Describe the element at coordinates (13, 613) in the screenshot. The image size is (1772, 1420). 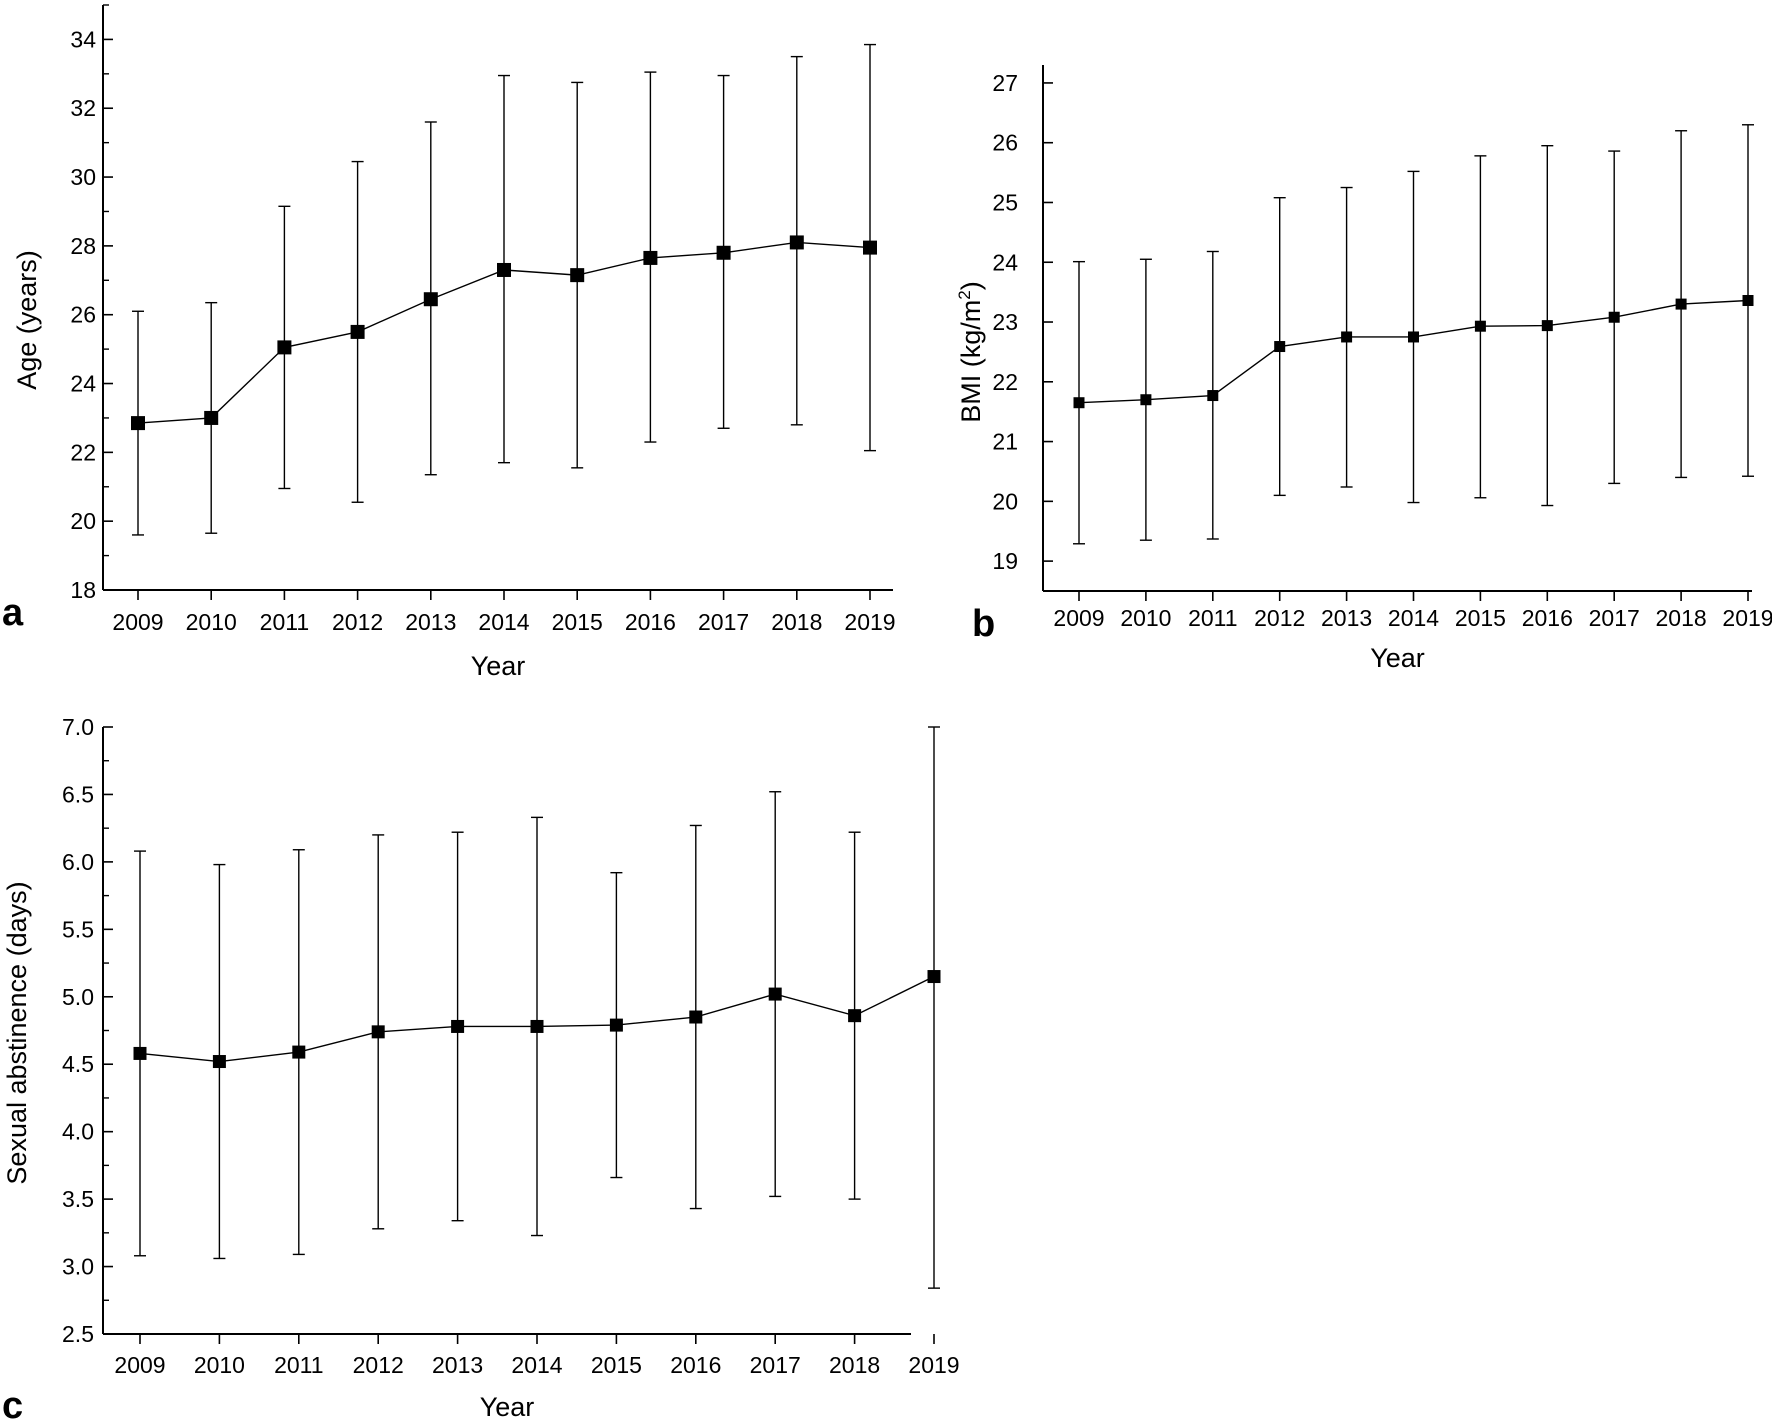
I see `panel-letter: a` at that location.